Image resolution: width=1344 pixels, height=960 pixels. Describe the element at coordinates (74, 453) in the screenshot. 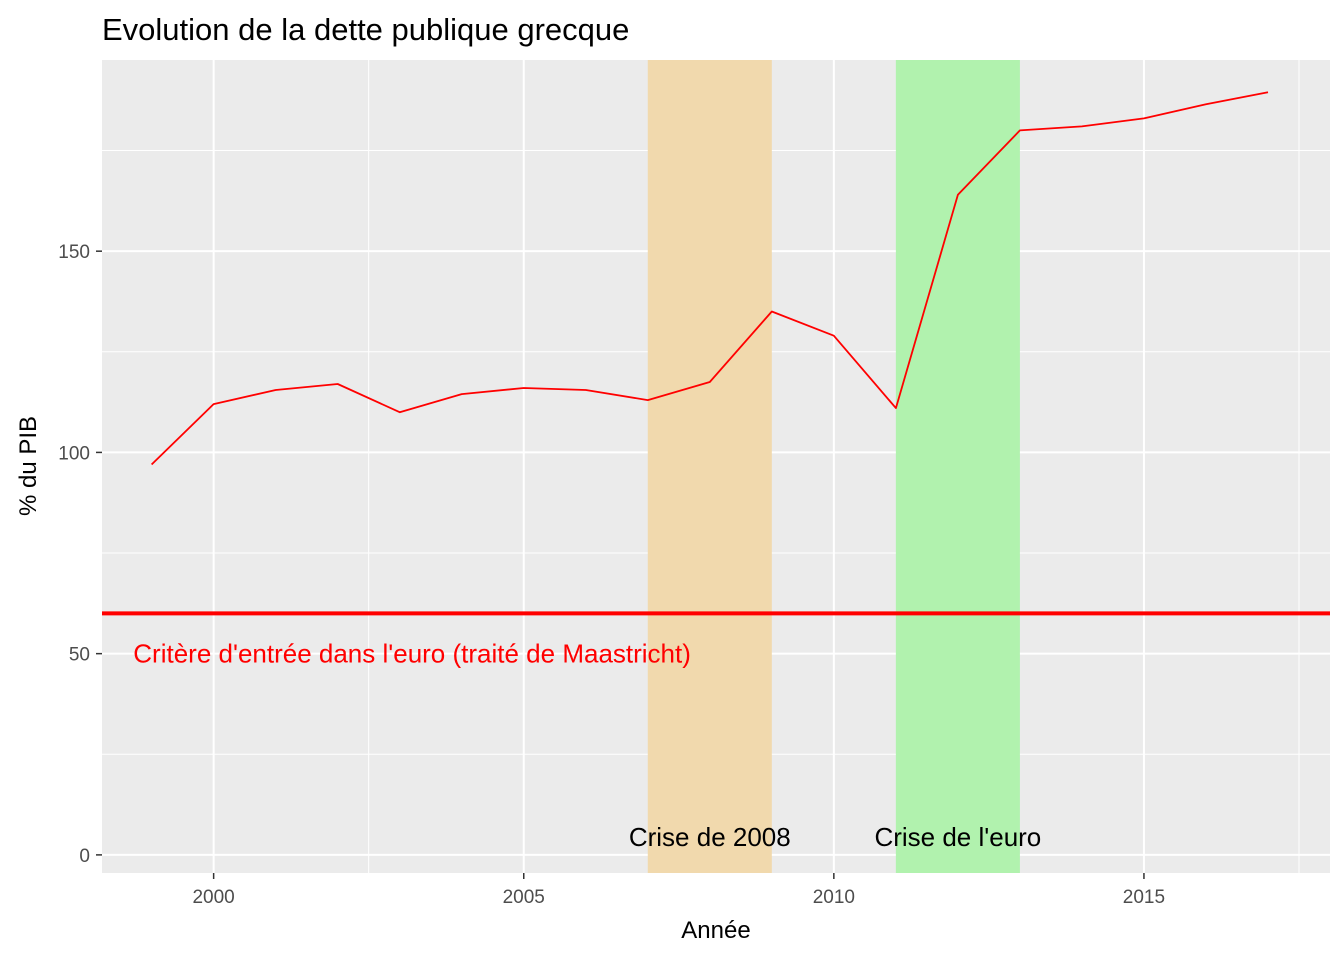

I see `y-tick-label: 100` at that location.